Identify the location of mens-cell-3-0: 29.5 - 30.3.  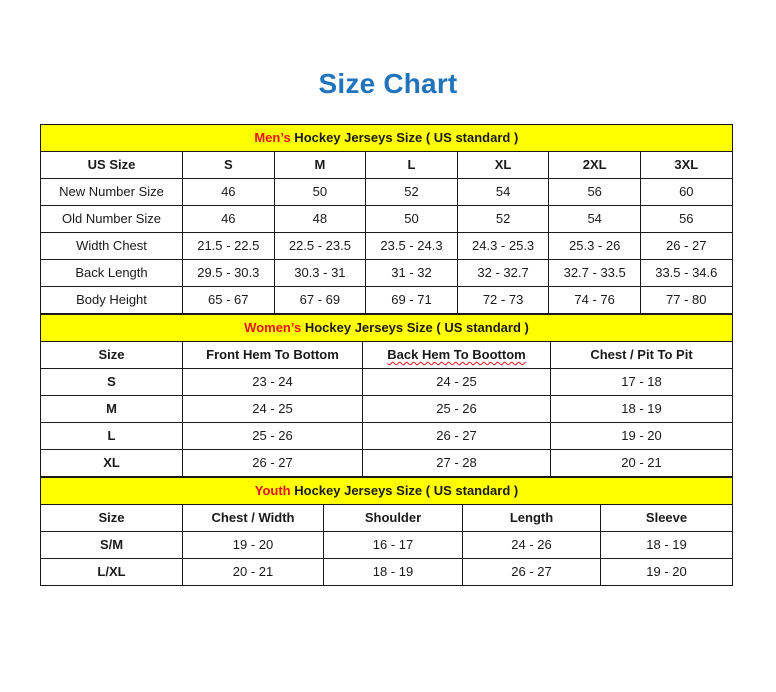
(228, 273).